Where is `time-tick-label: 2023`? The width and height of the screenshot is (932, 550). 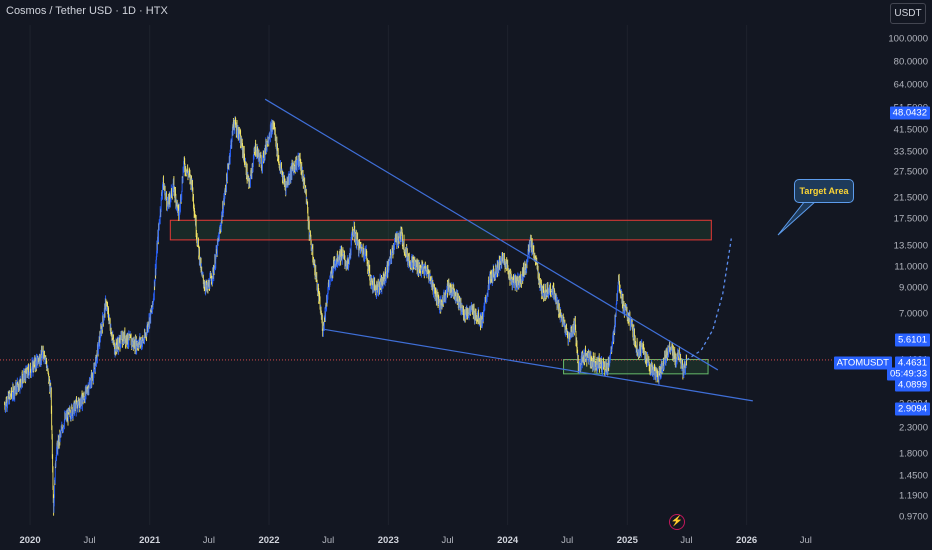
time-tick-label: 2023 is located at coordinates (388, 540).